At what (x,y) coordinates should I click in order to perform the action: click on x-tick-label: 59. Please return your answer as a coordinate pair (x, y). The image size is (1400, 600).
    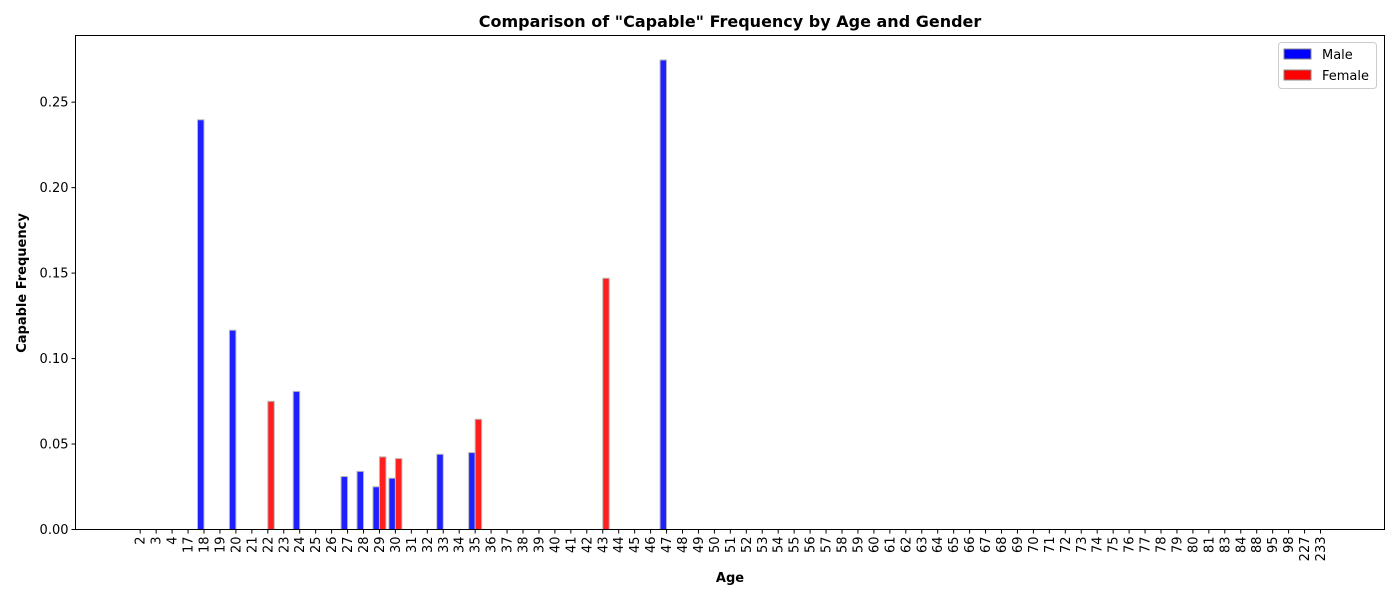
    Looking at the image, I should click on (858, 545).